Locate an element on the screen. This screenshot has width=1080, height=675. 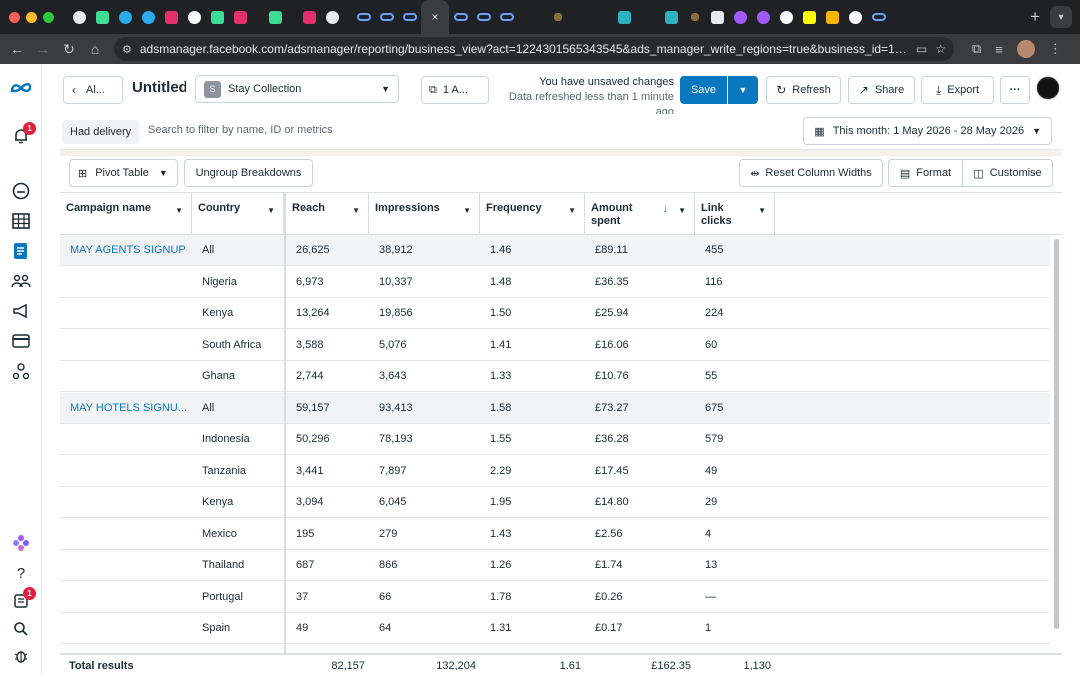
format-button: ▤ Format is located at coordinates (925, 173).